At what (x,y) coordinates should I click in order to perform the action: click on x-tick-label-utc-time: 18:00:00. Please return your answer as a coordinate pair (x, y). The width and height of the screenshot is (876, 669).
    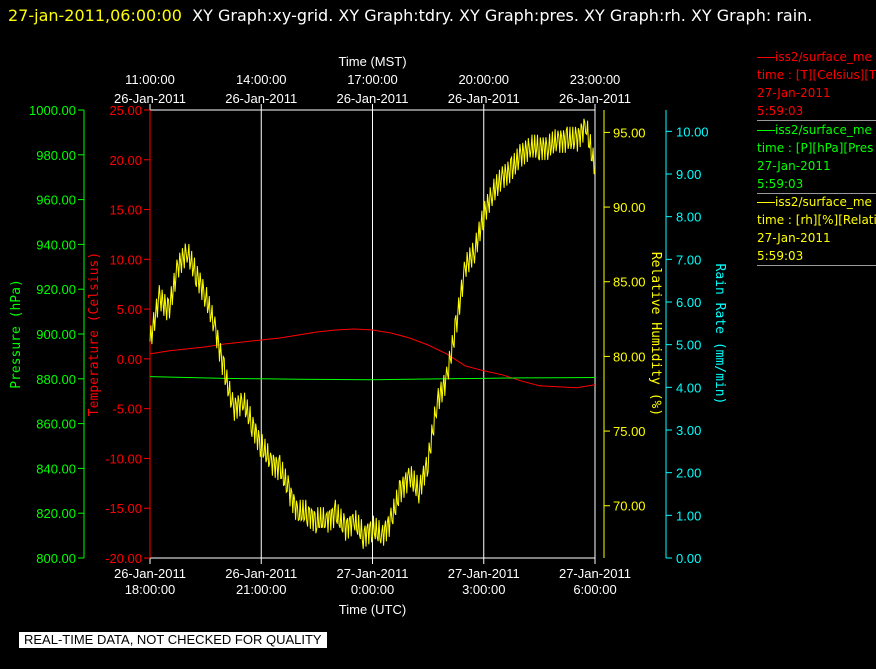
    Looking at the image, I should click on (150, 589).